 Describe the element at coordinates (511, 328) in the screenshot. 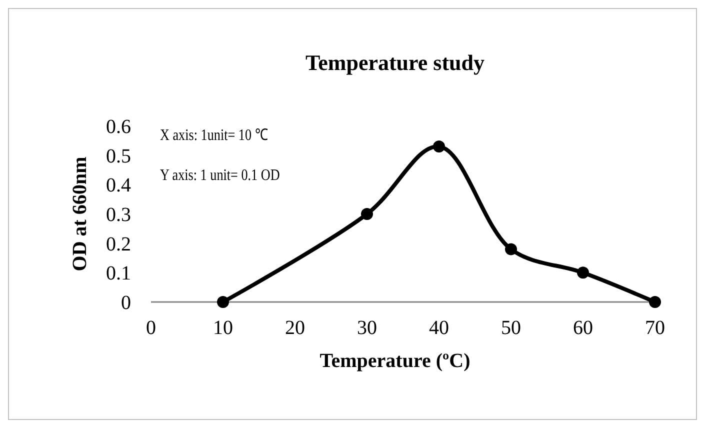

I see `x-tick-label: 50` at that location.